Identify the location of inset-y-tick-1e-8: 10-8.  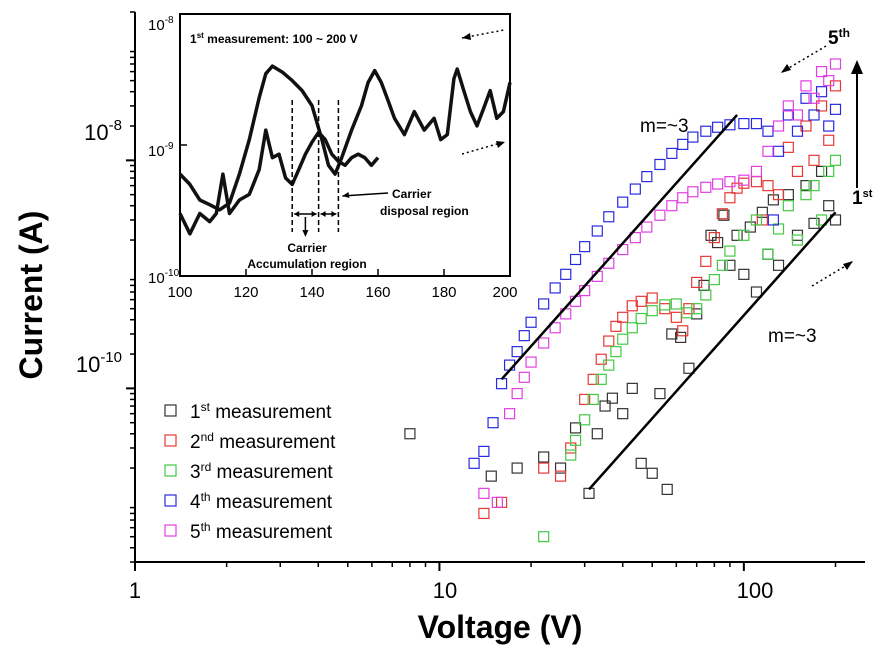
(161, 24).